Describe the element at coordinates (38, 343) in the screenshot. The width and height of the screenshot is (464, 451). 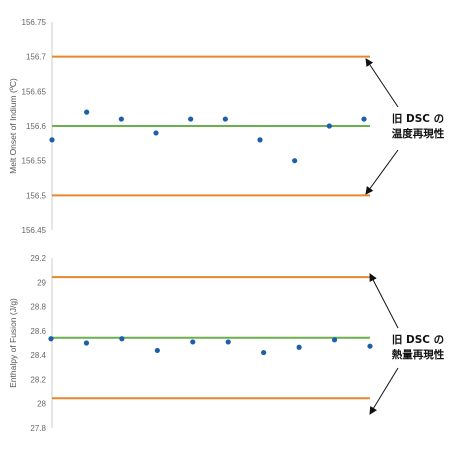
I see `bottom-y-tick-labels: 29.2 29 28.8 28.6 28.4 28.2 28 27.8` at that location.